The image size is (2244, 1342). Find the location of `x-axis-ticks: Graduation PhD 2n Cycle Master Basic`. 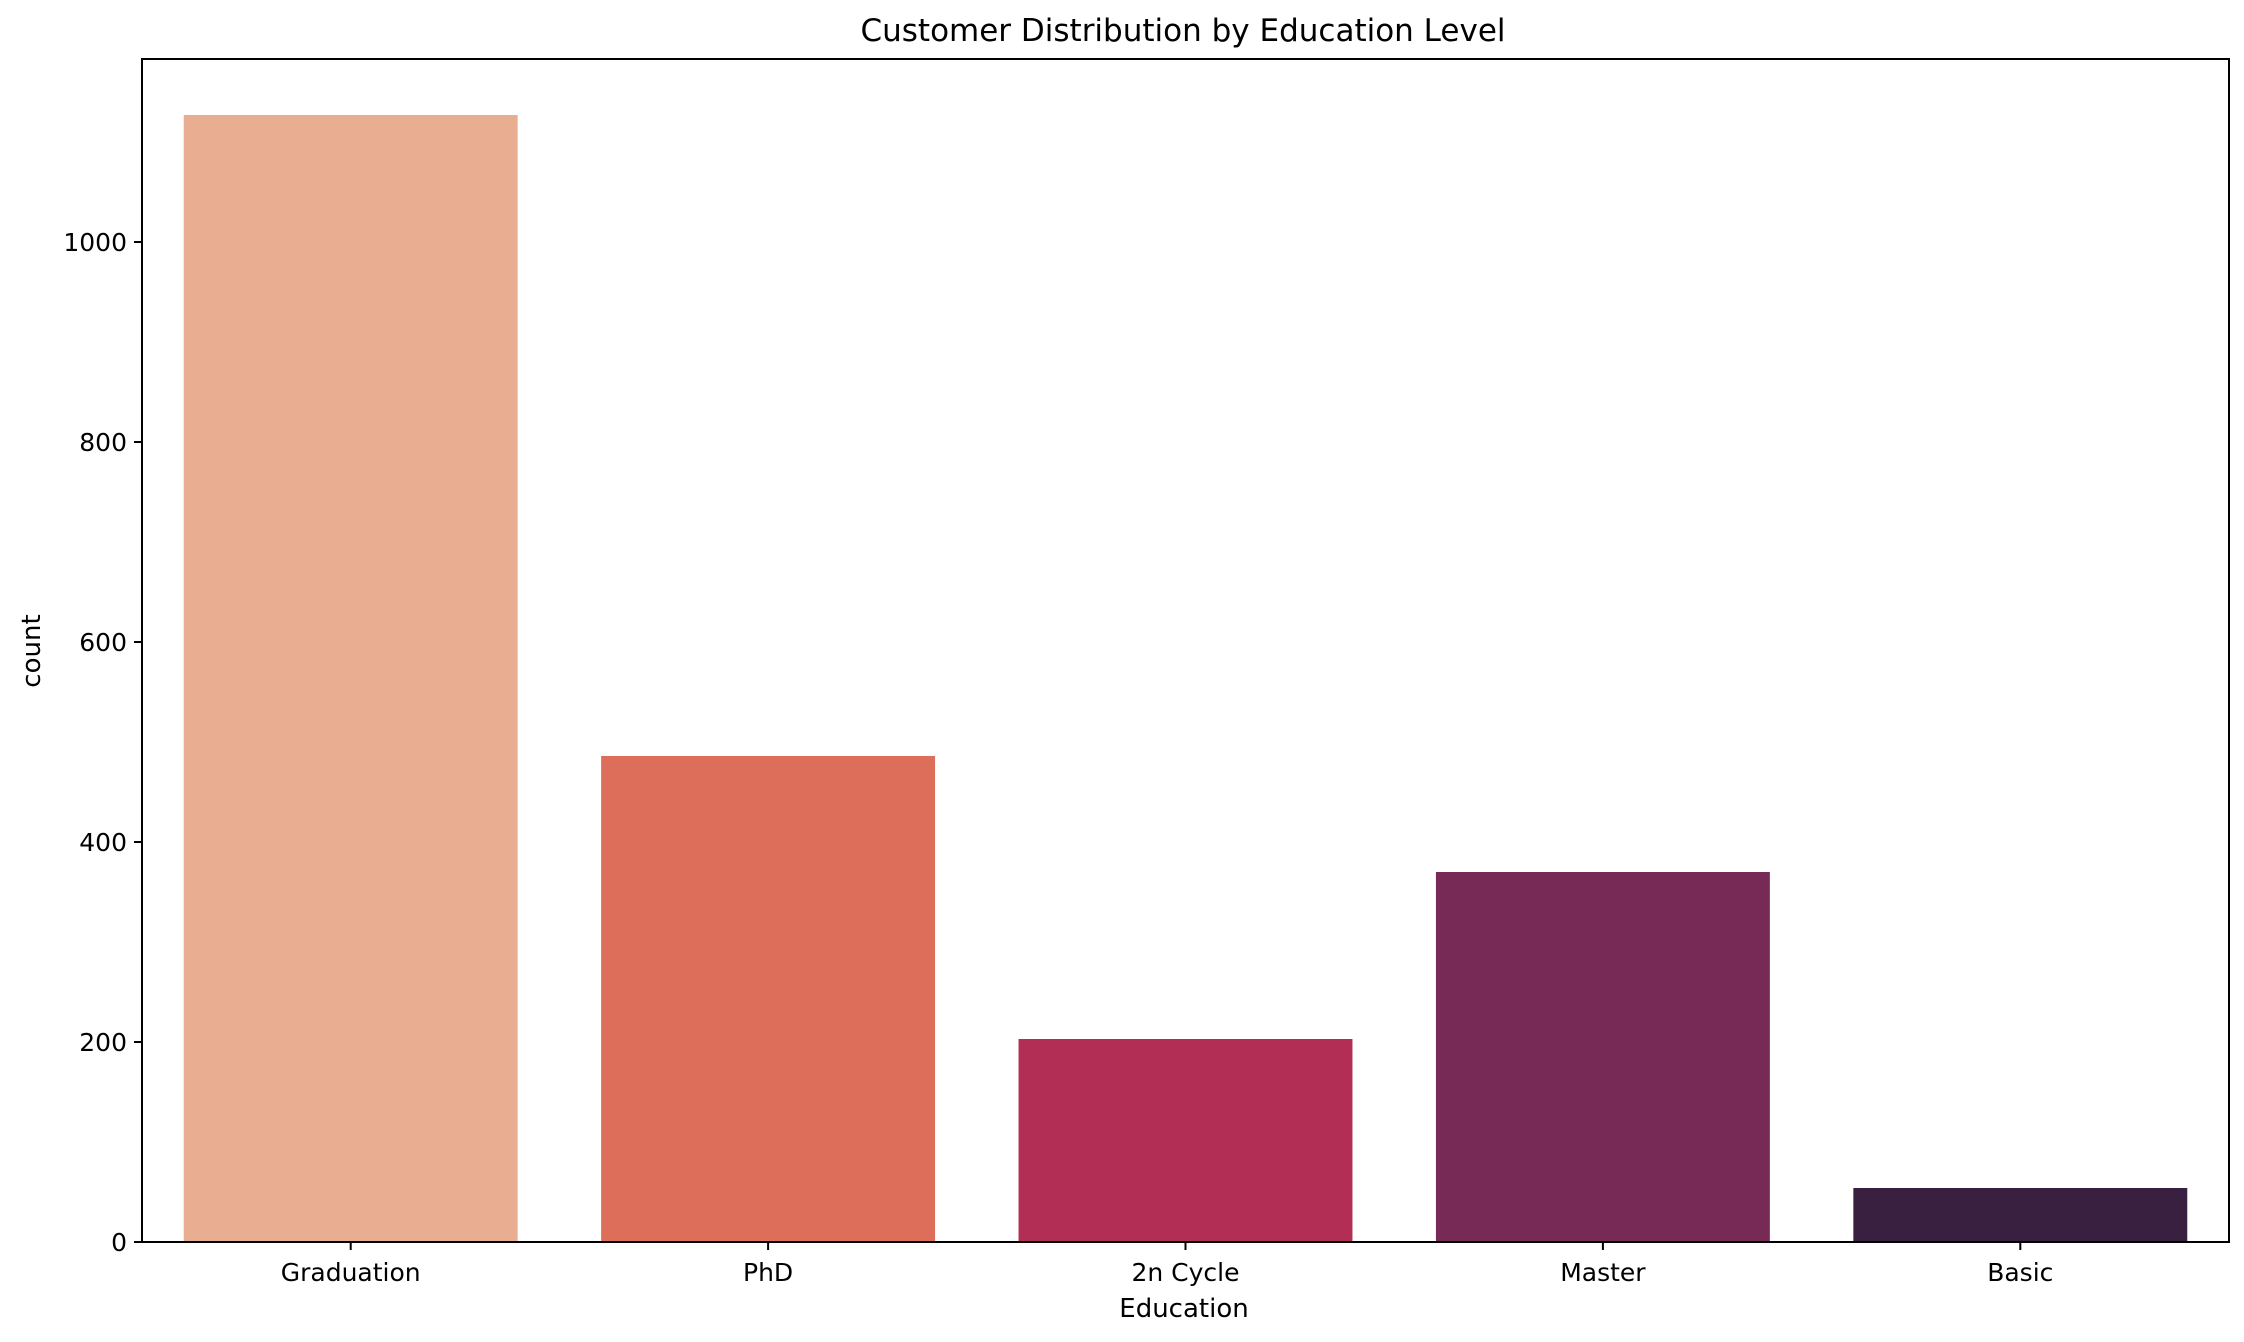

x-axis-ticks: Graduation PhD 2n Cycle Master Basic is located at coordinates (1167, 1264).